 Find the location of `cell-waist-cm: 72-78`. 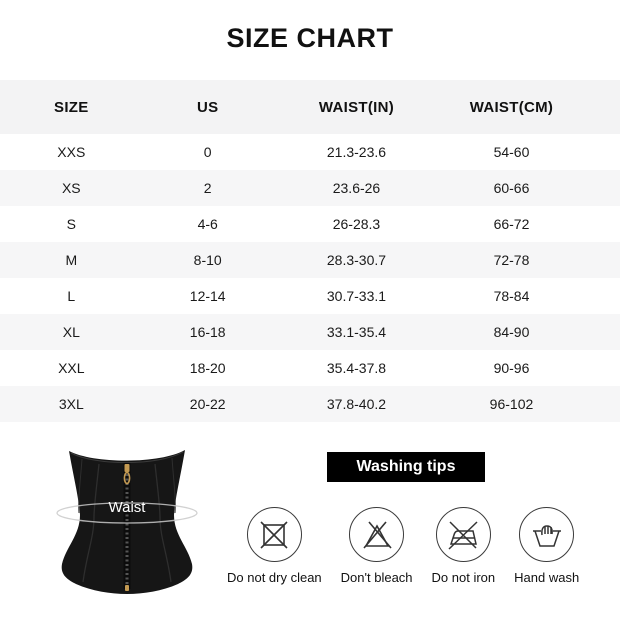

cell-waist-cm: 72-78 is located at coordinates (511, 260).